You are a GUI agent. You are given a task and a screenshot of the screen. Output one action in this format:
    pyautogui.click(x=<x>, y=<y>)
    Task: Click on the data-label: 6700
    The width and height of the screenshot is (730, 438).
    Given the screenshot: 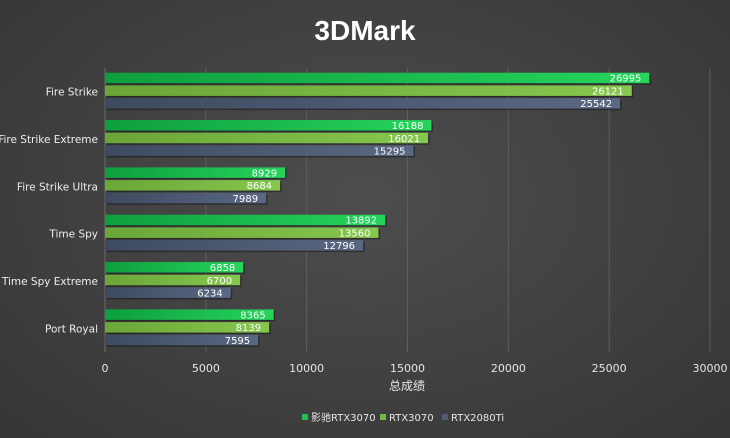 What is the action you would take?
    pyautogui.click(x=219, y=281)
    